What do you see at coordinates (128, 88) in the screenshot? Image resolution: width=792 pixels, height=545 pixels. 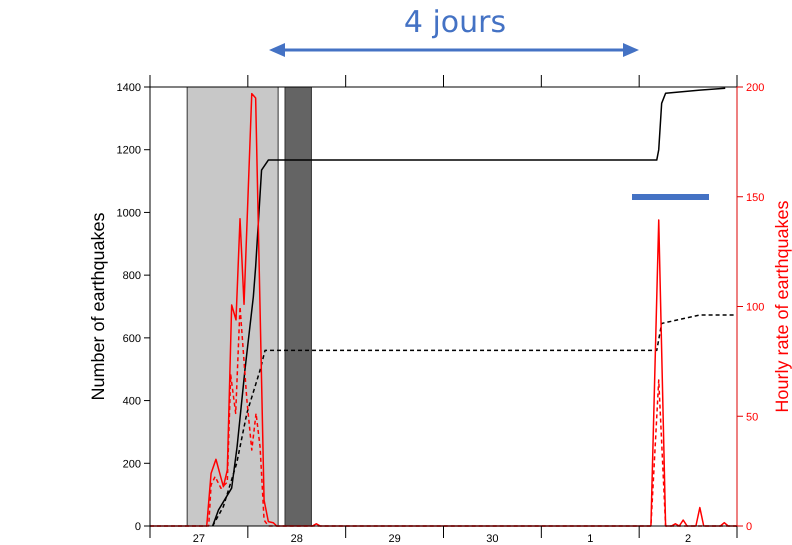 I see `y-tick-label: 1400` at bounding box center [128, 88].